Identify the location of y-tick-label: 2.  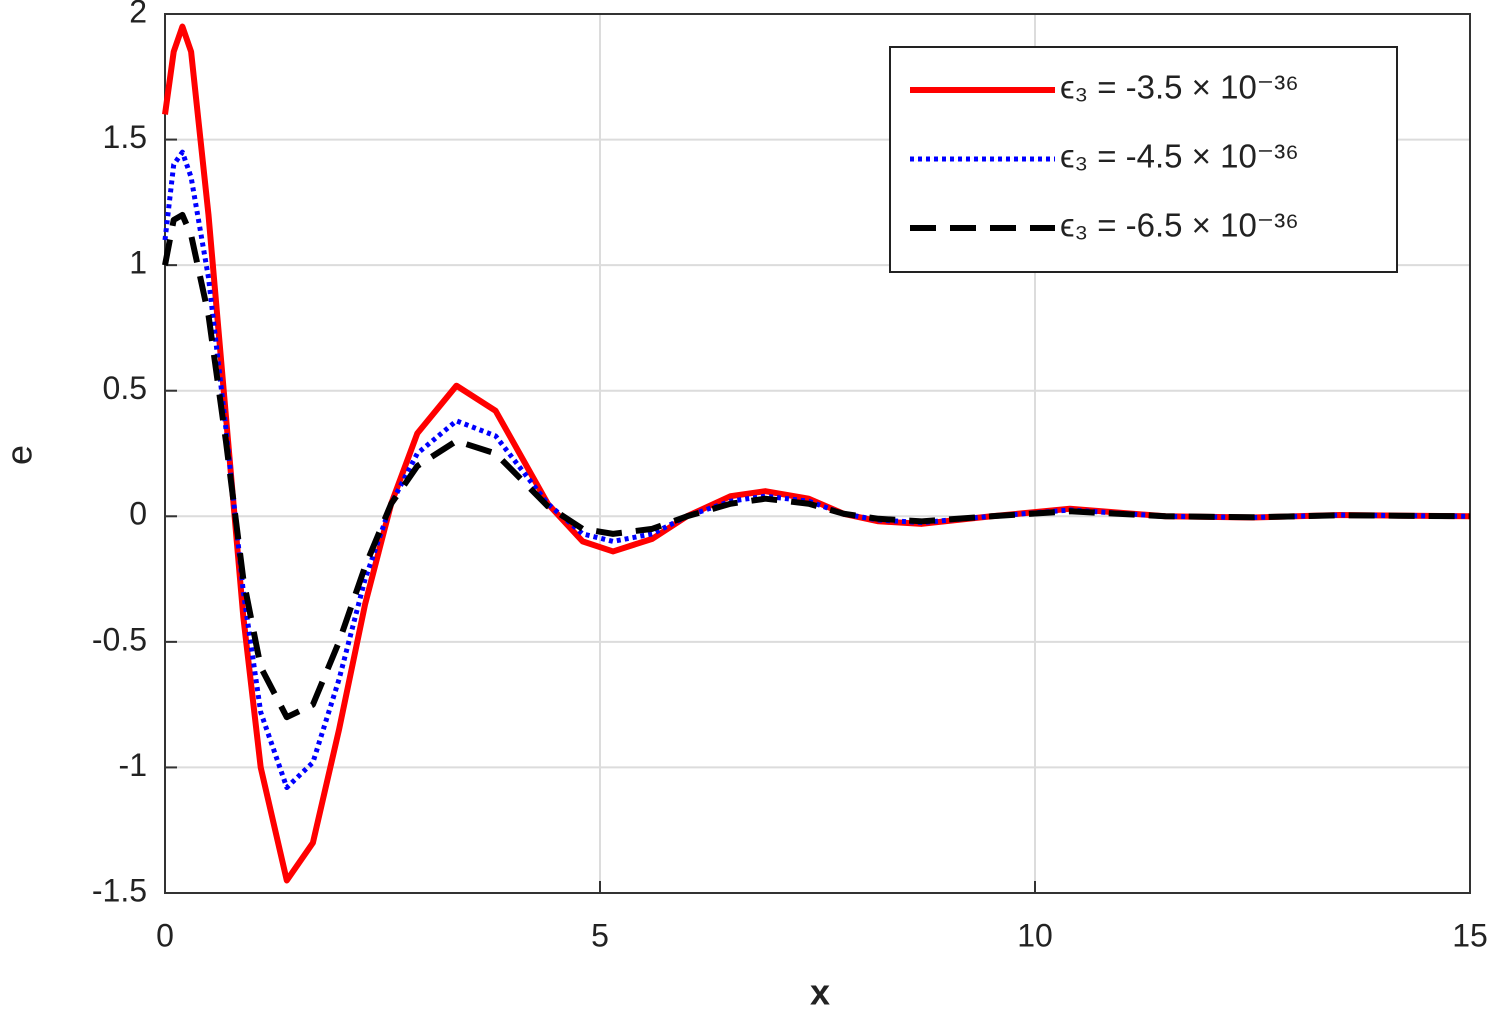
(138, 14).